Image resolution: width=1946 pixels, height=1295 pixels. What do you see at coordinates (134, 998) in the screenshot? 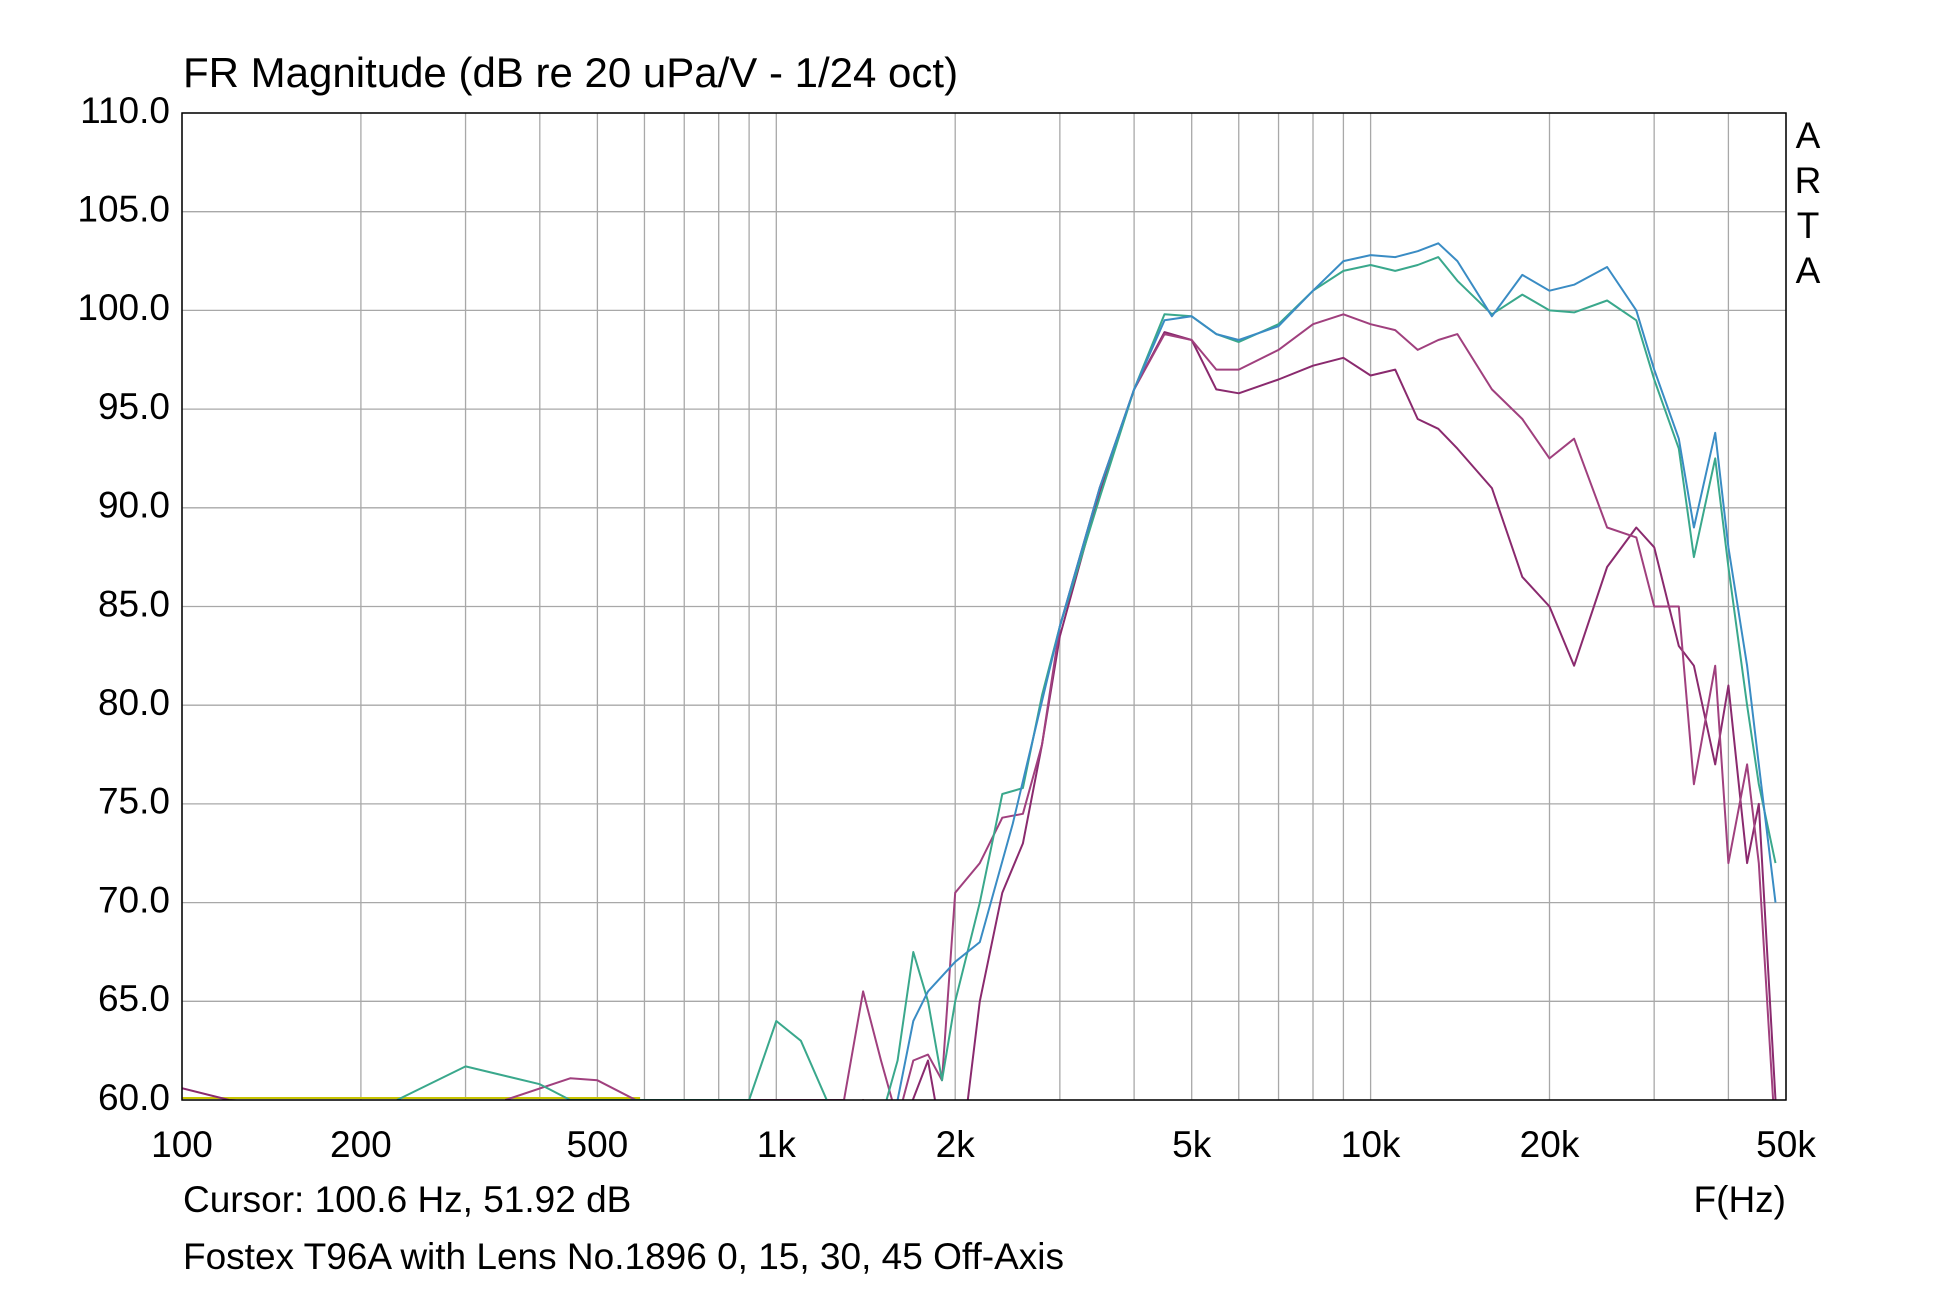
I see `y-tick-label: 65.0` at bounding box center [134, 998].